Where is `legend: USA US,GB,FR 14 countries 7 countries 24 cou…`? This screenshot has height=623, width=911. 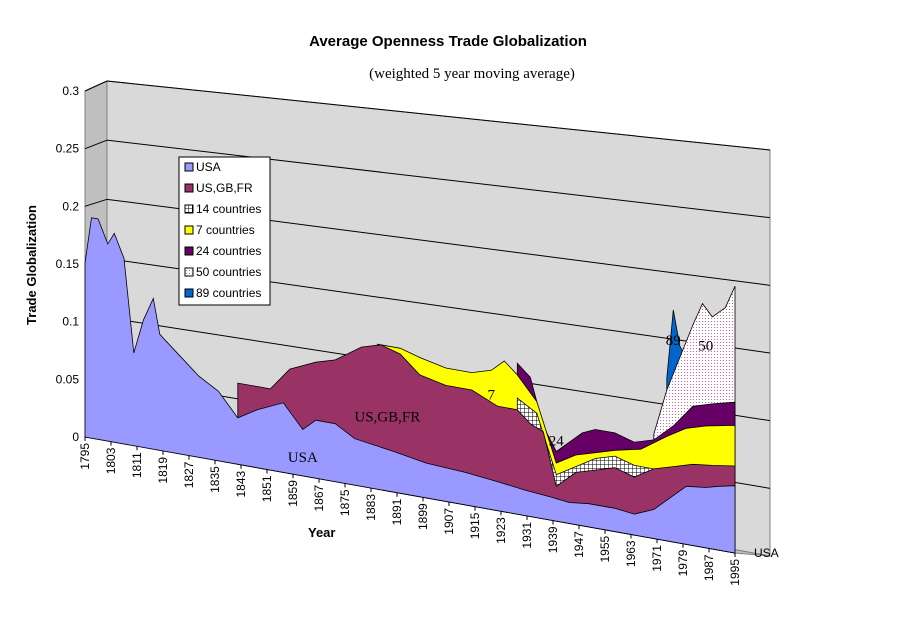 legend: USA US,GB,FR 14 countries 7 countries 24 cou… is located at coordinates (224, 231).